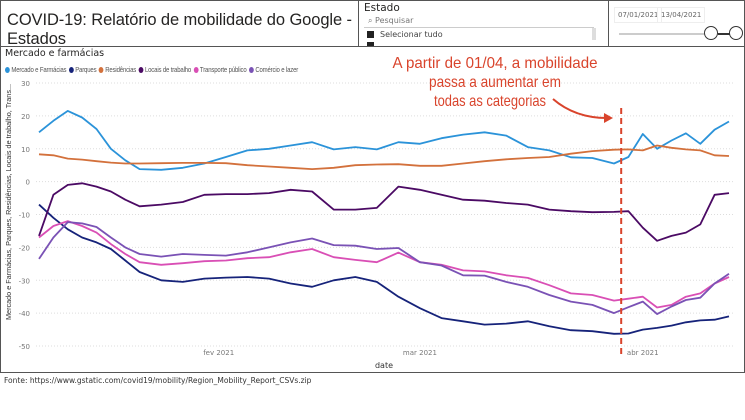  Describe the element at coordinates (24, 248) in the screenshot. I see `y-tick-label: -20` at that location.